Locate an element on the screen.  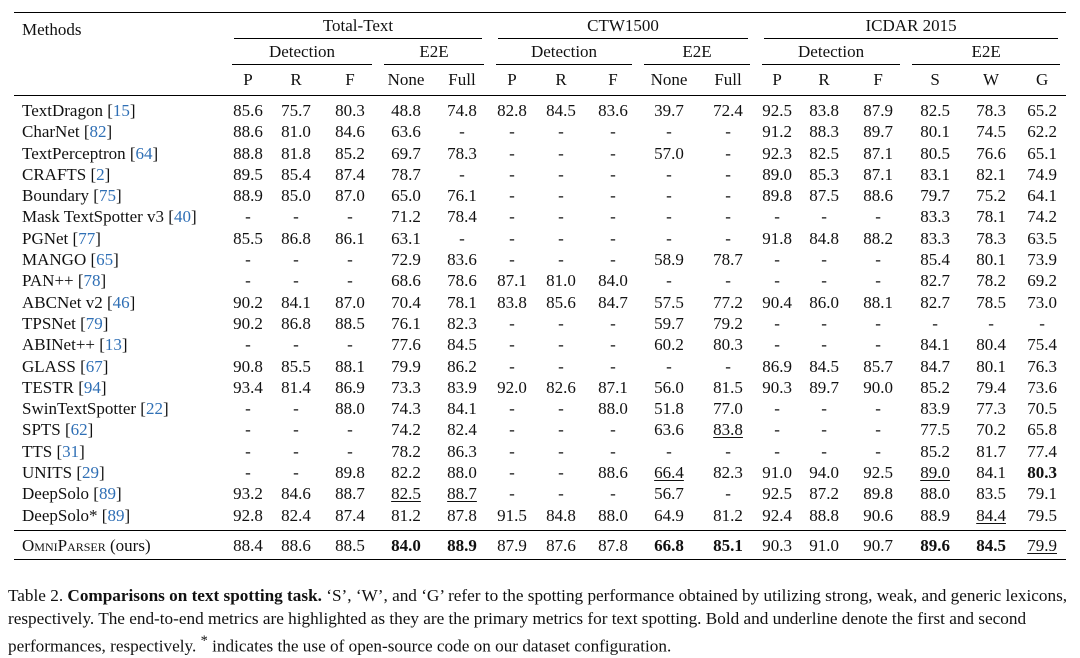
citation-link: 22 is located at coordinates (154, 409).